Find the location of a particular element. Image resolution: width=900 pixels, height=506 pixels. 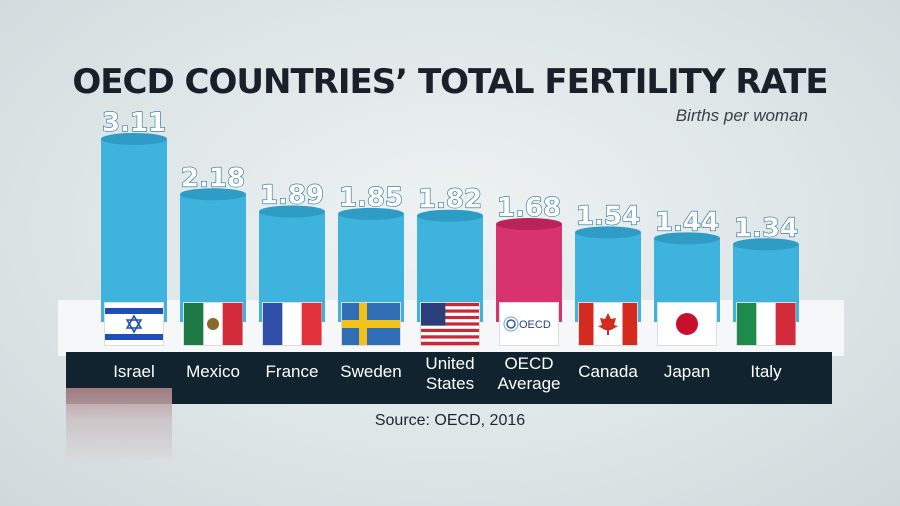

chart-title: OECD COUNTRIES’ TOTAL FERTILITY RATE is located at coordinates (450, 82).